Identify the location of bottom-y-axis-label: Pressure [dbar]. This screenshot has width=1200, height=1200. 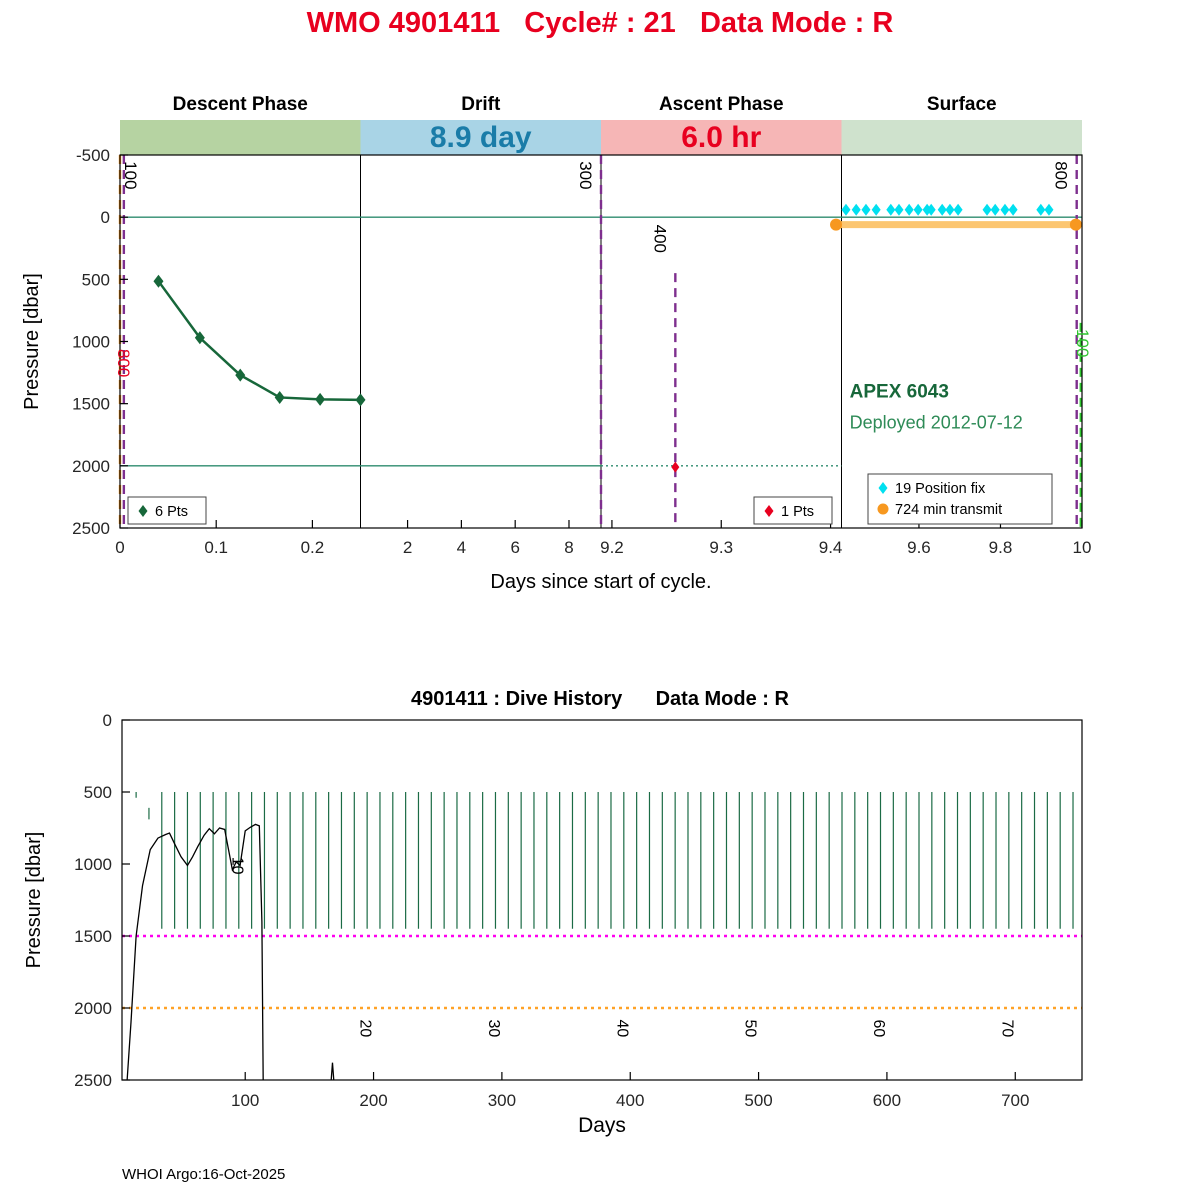
(34, 900).